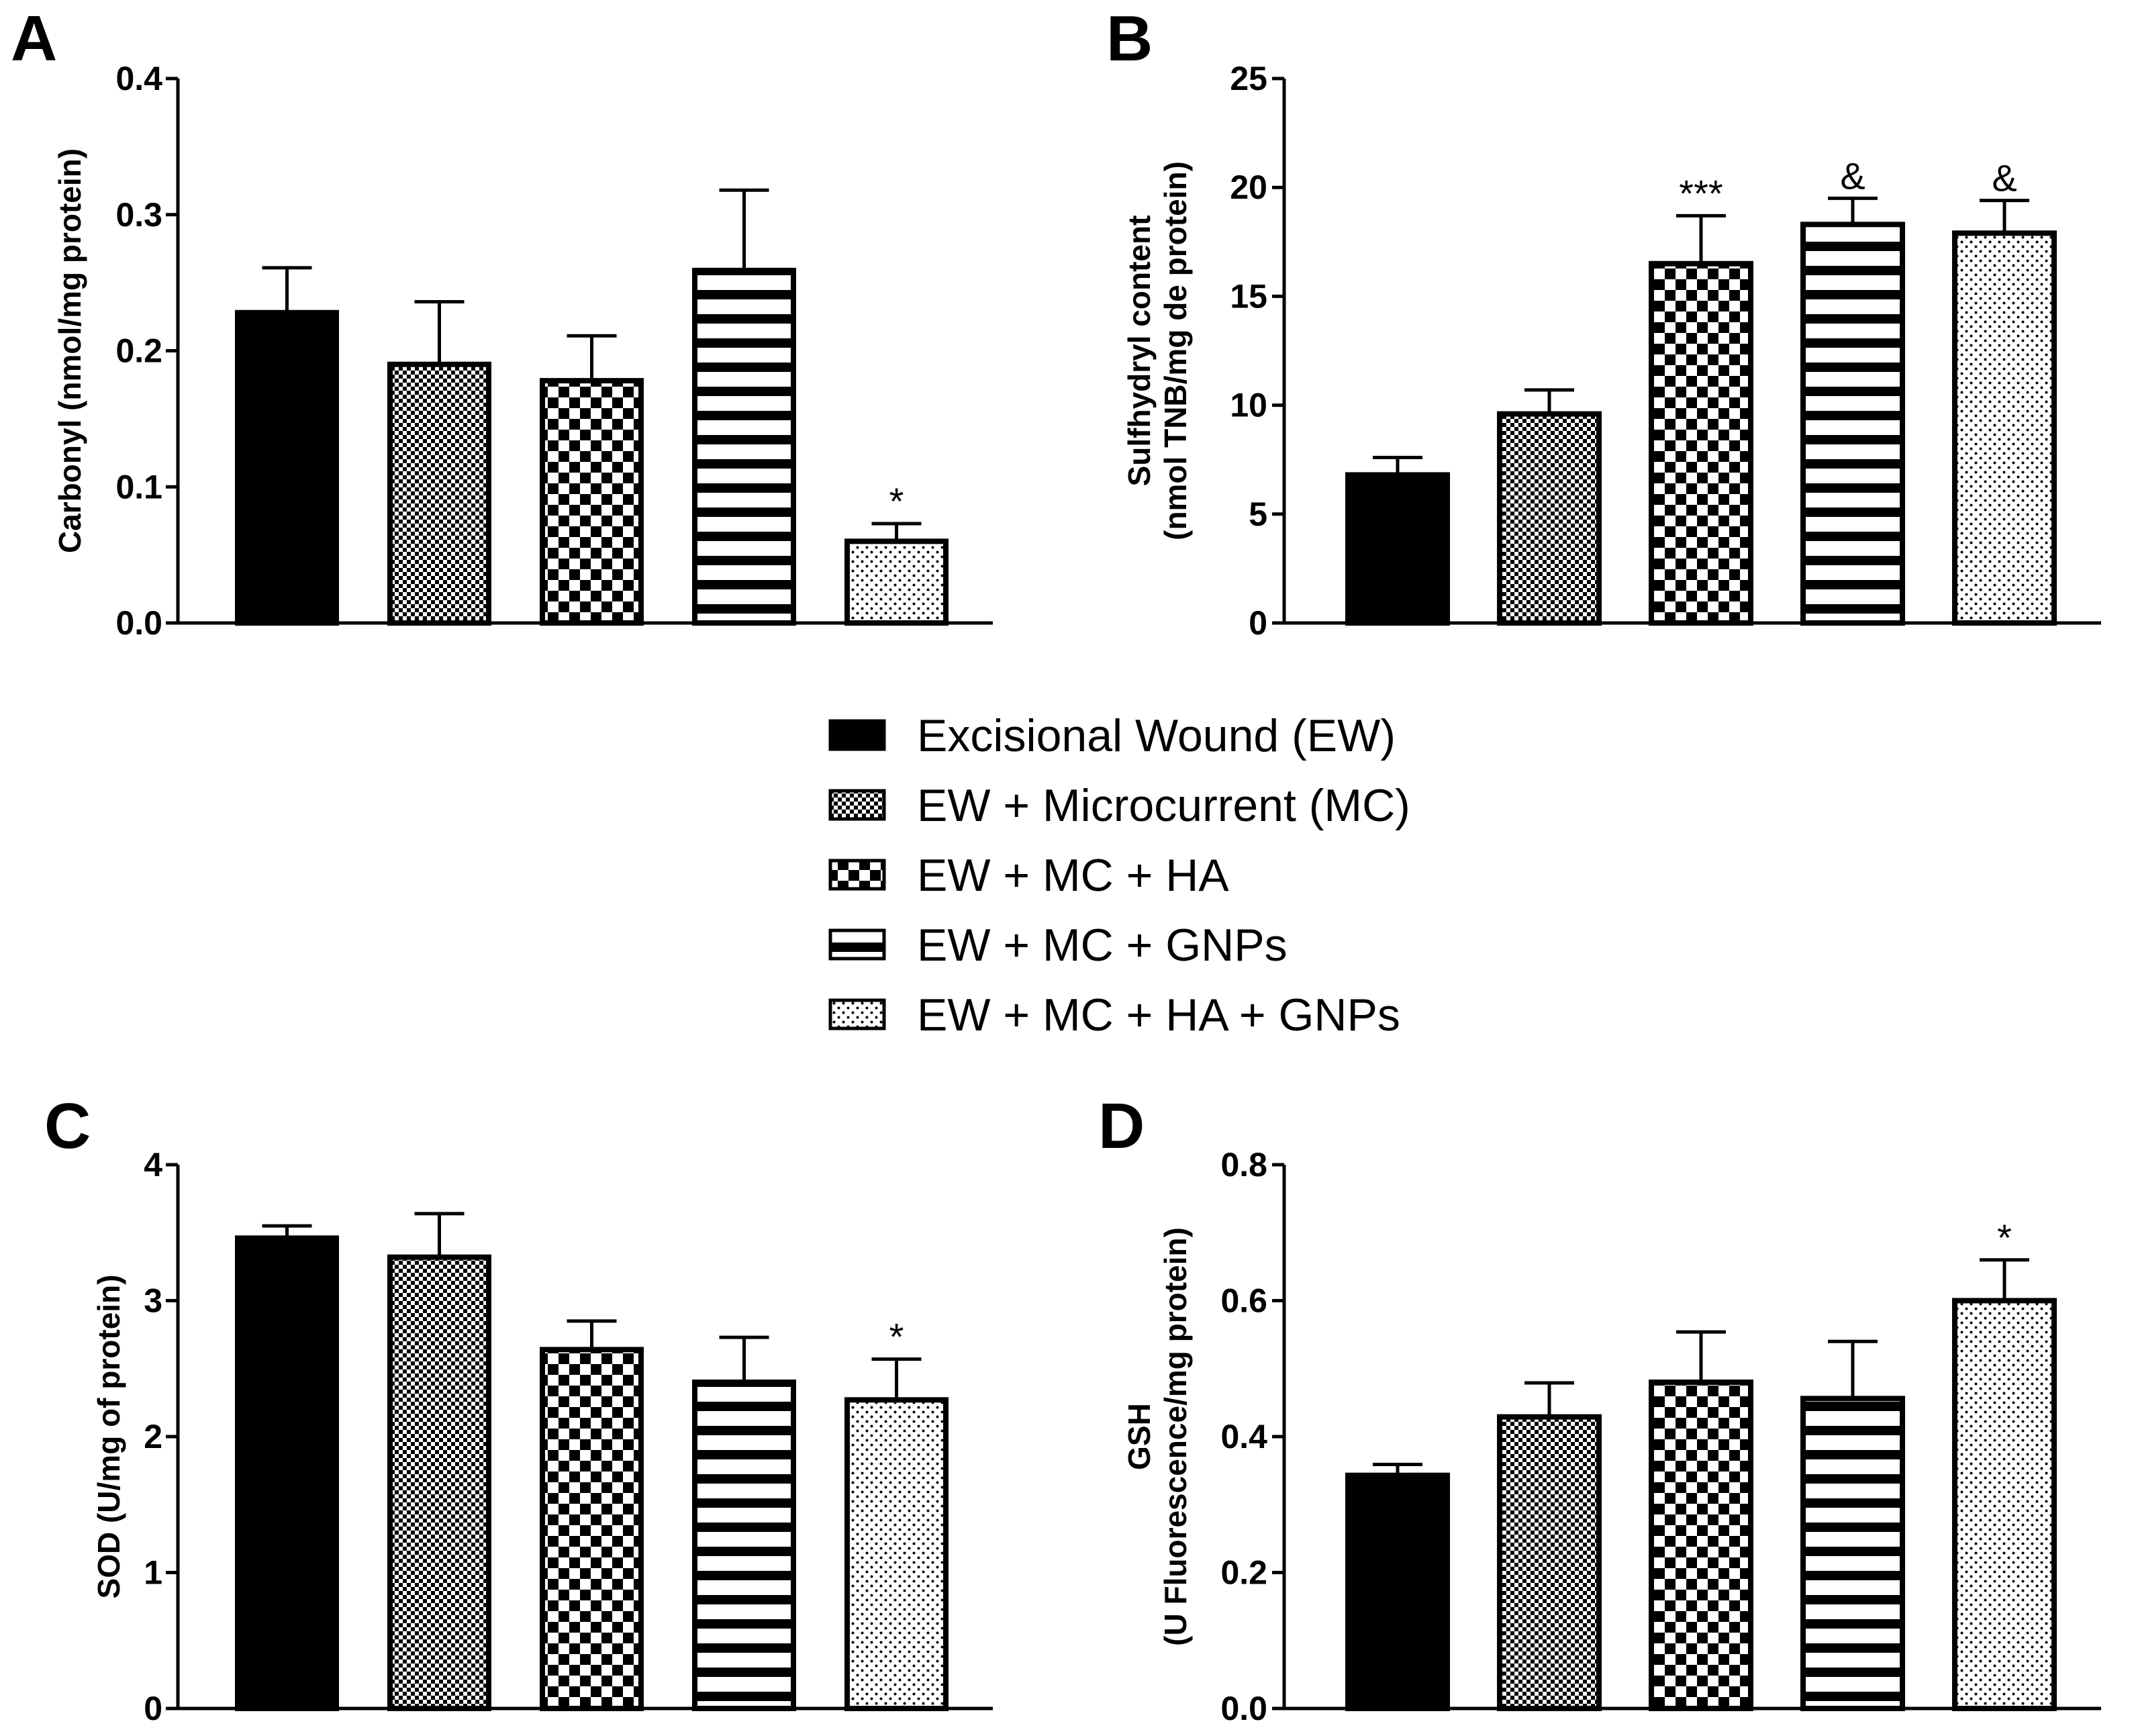  Describe the element at coordinates (1243, 1165) in the screenshot. I see `y-tick-label: 0.8` at that location.